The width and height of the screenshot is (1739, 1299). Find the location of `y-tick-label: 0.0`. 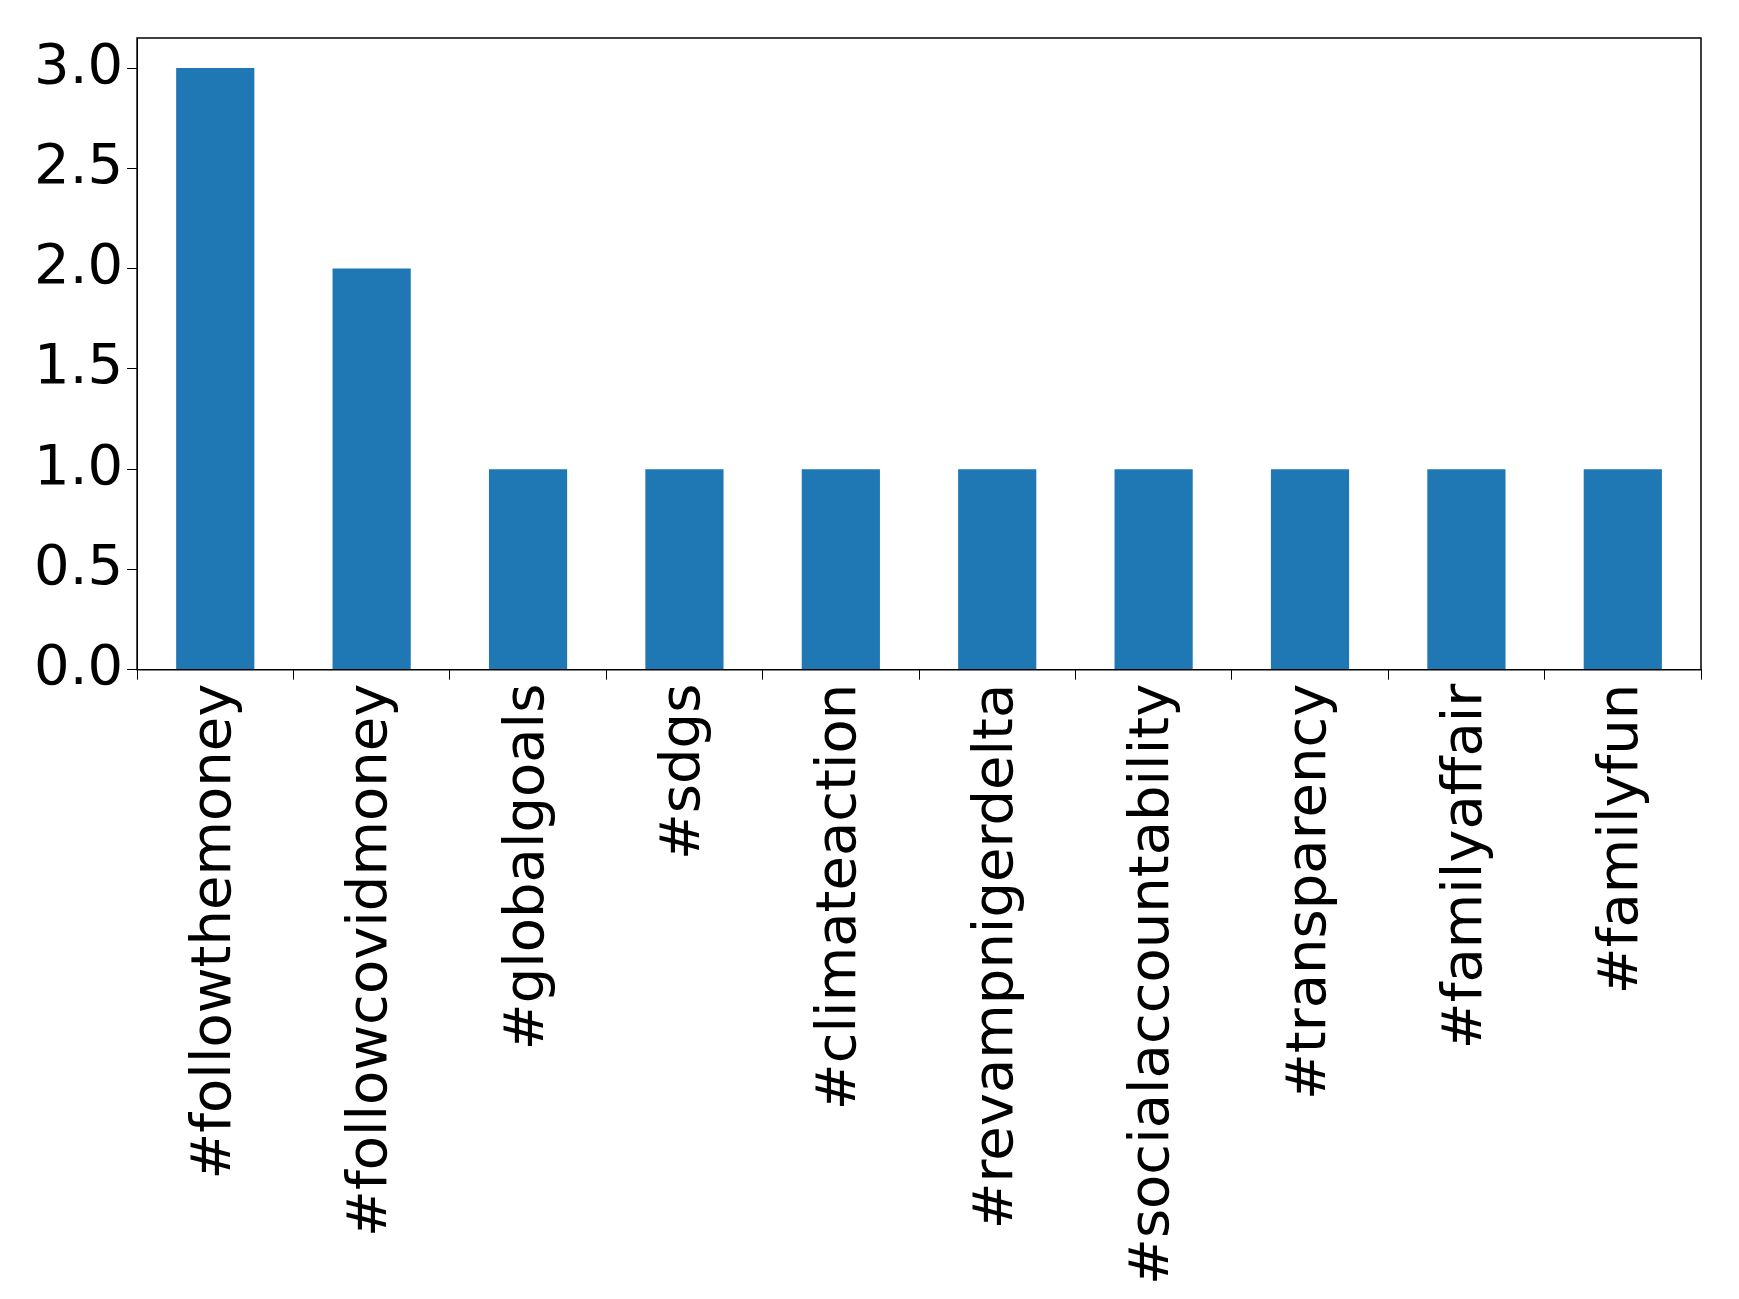

y-tick-label: 0.0 is located at coordinates (79, 665).